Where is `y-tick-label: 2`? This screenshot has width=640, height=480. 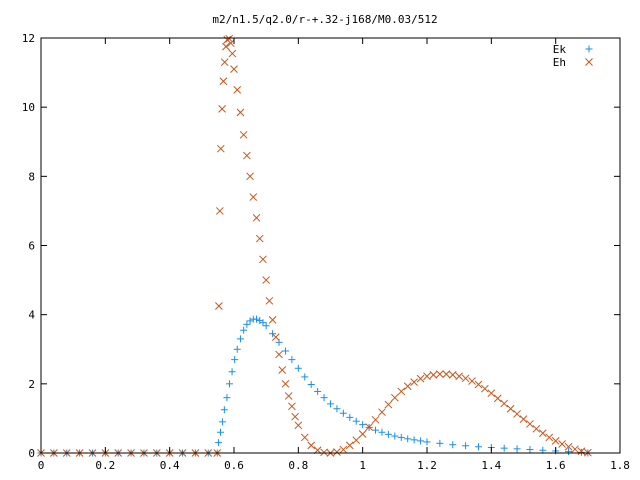
y-tick-label: 2 is located at coordinates (31, 384).